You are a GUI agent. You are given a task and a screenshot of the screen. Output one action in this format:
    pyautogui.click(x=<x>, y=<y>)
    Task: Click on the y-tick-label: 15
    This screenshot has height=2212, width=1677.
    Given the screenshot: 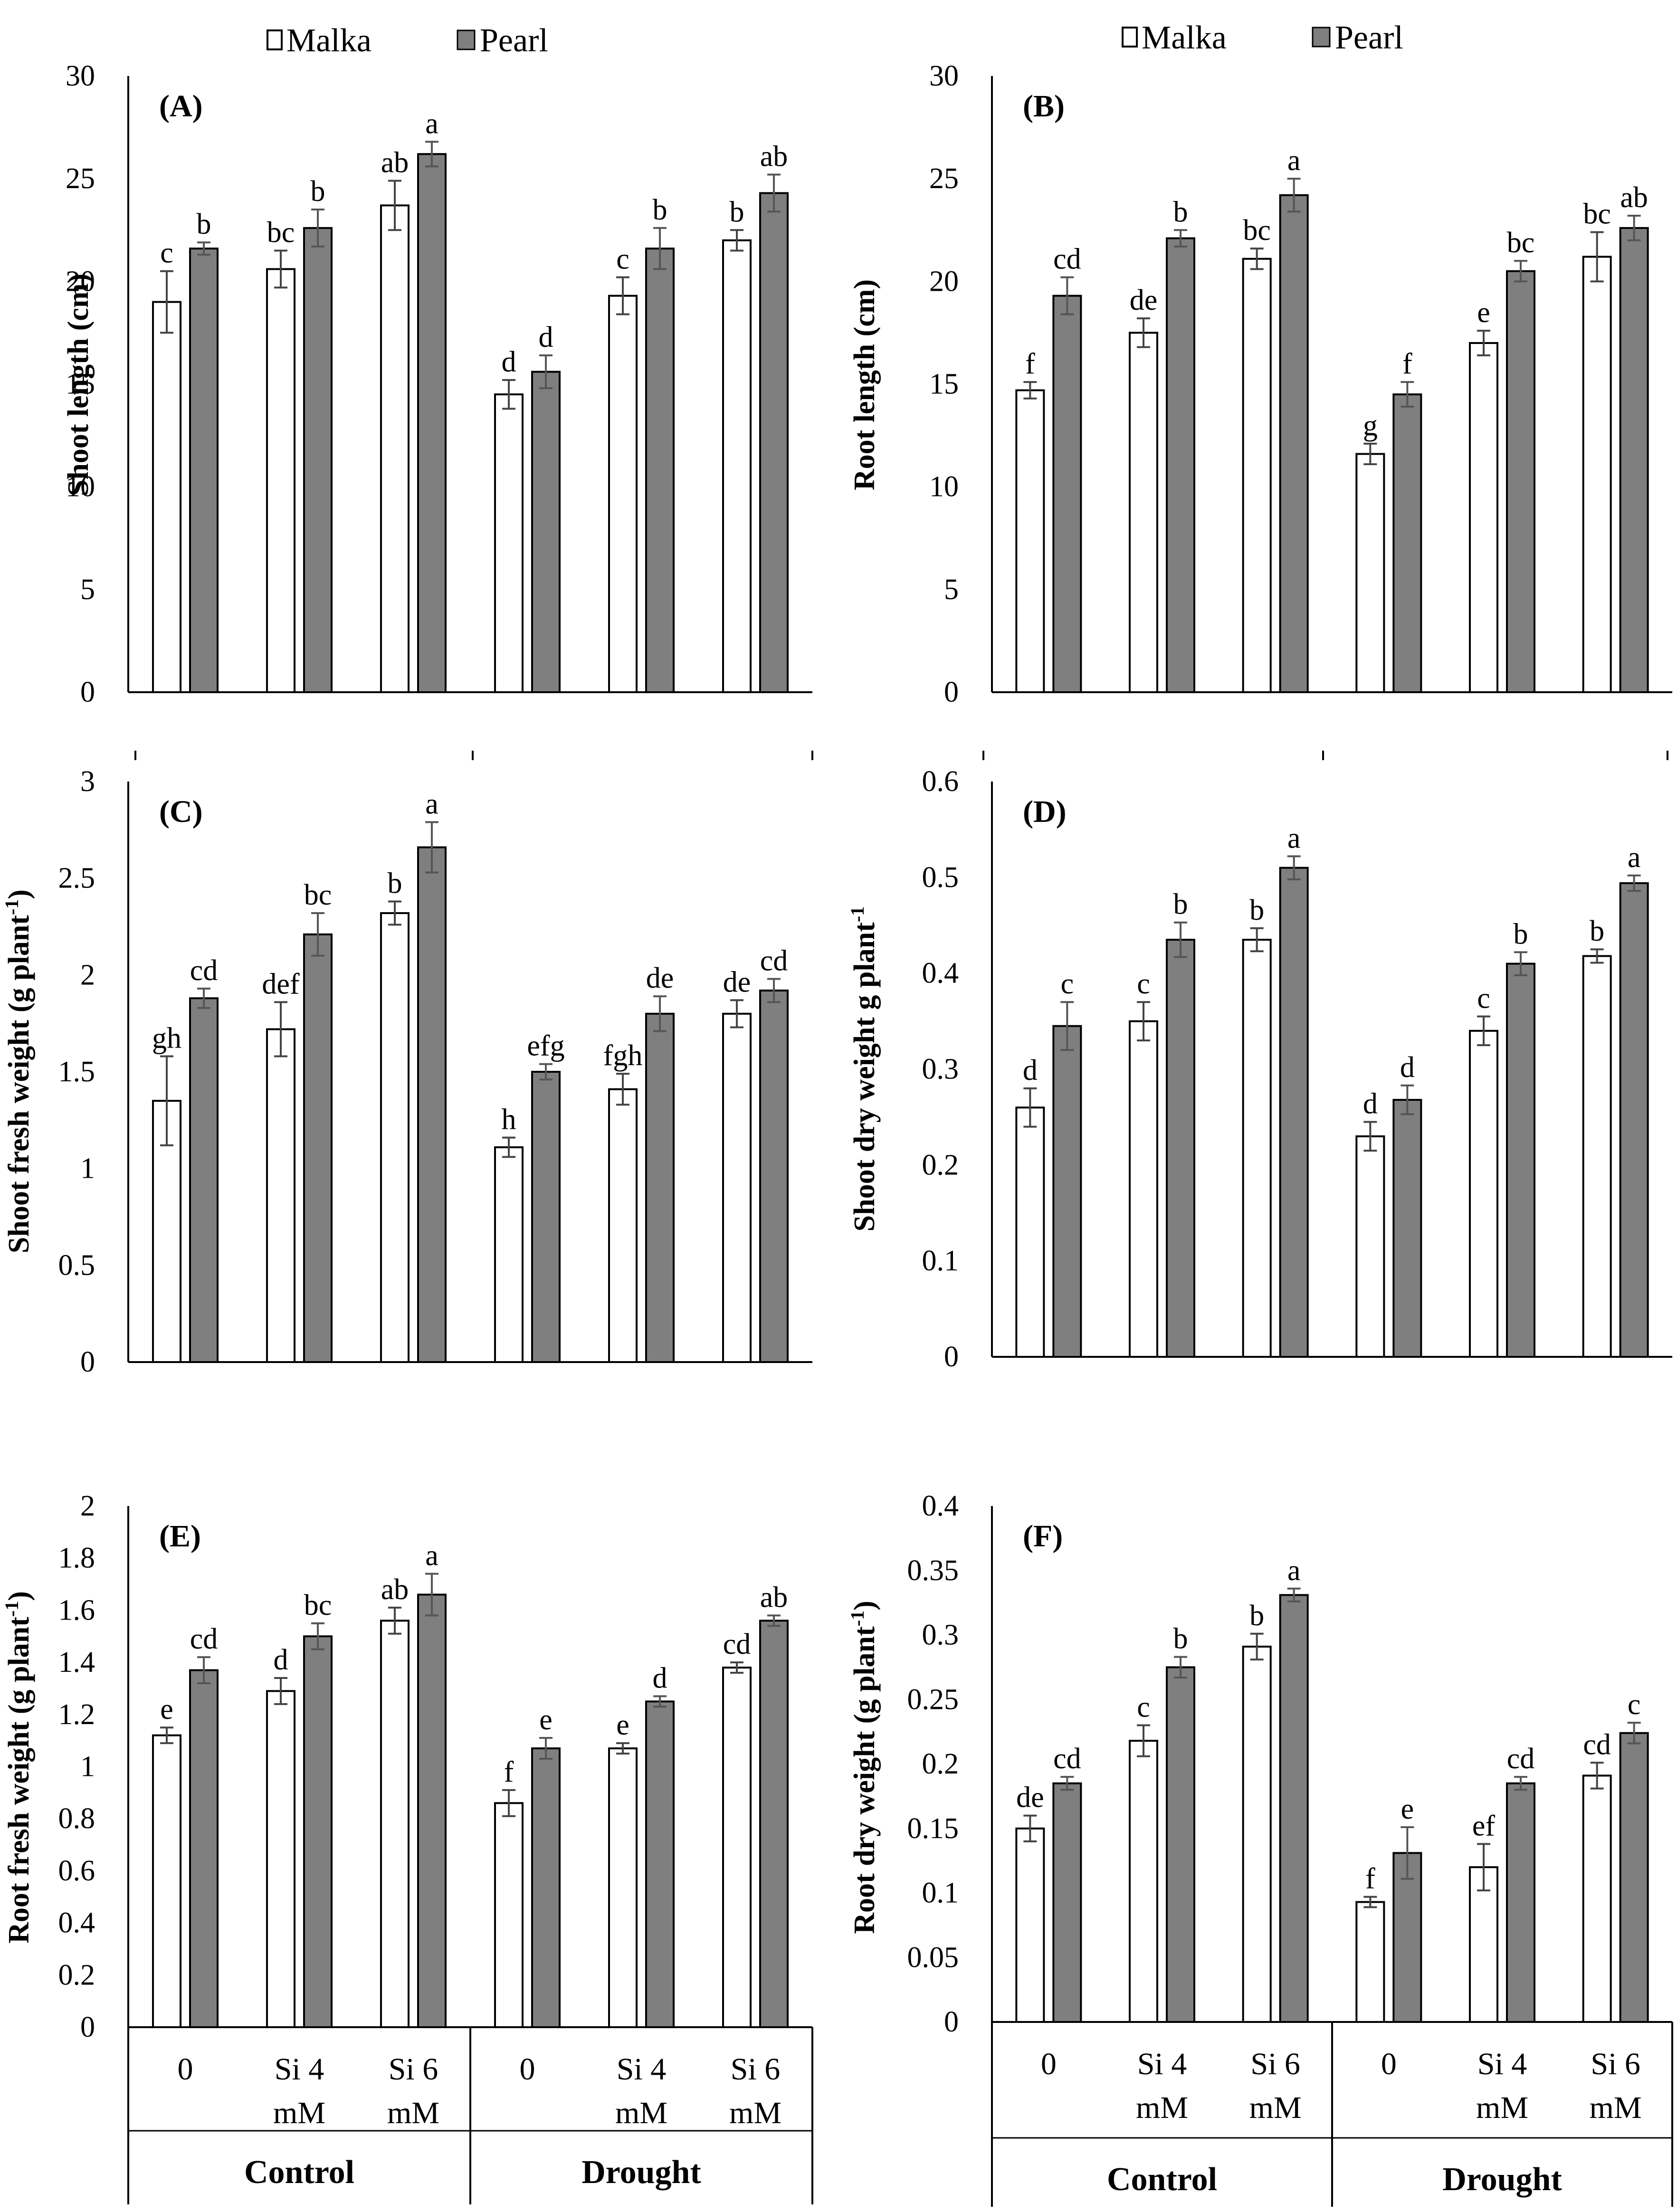 What is the action you would take?
    pyautogui.click(x=944, y=384)
    